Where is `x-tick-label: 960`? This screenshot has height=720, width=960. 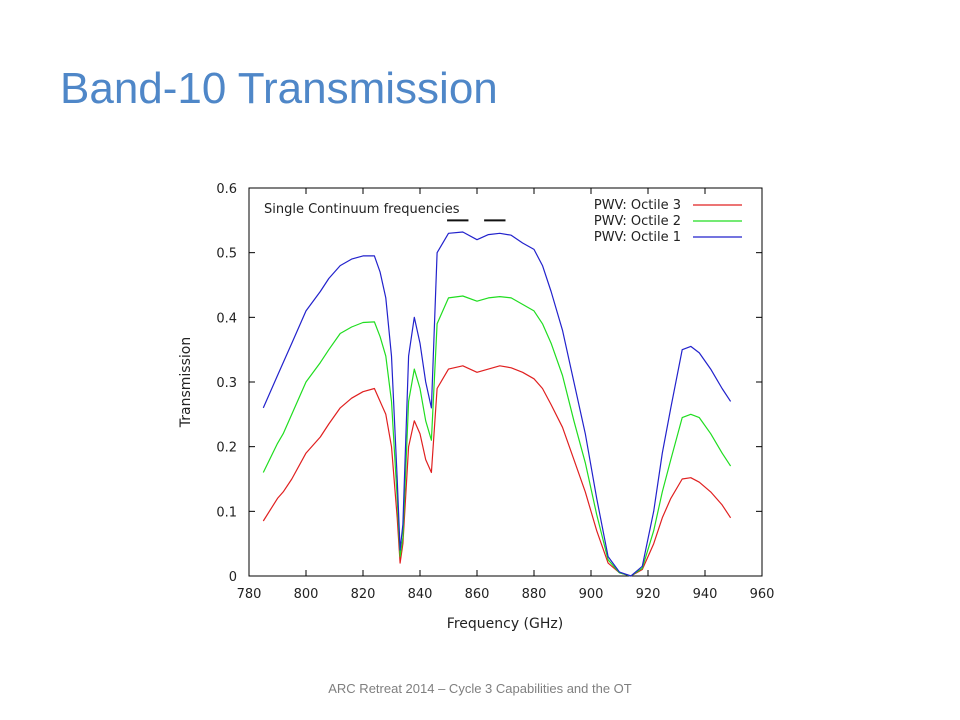 x-tick-label: 960 is located at coordinates (762, 594).